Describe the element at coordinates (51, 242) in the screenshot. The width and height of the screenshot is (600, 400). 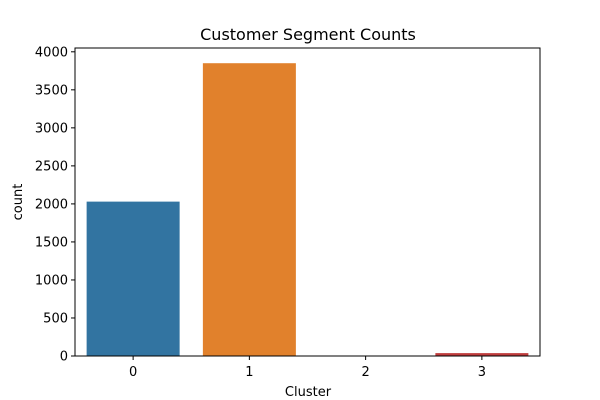
I see `y-tick-label: 1500` at that location.